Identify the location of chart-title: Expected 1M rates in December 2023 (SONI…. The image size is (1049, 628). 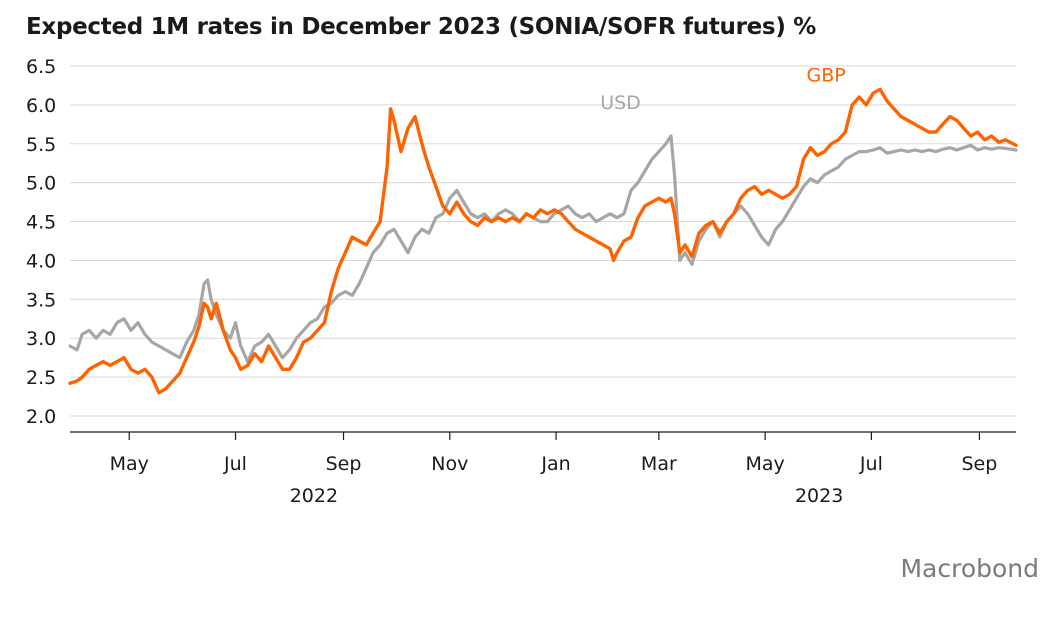
(421, 27).